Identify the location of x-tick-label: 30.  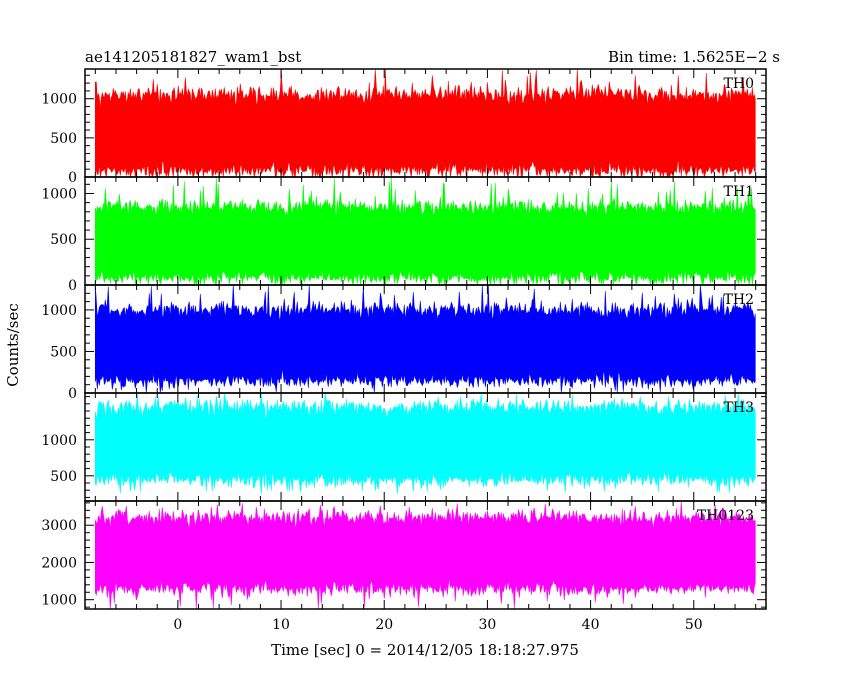
(487, 625).